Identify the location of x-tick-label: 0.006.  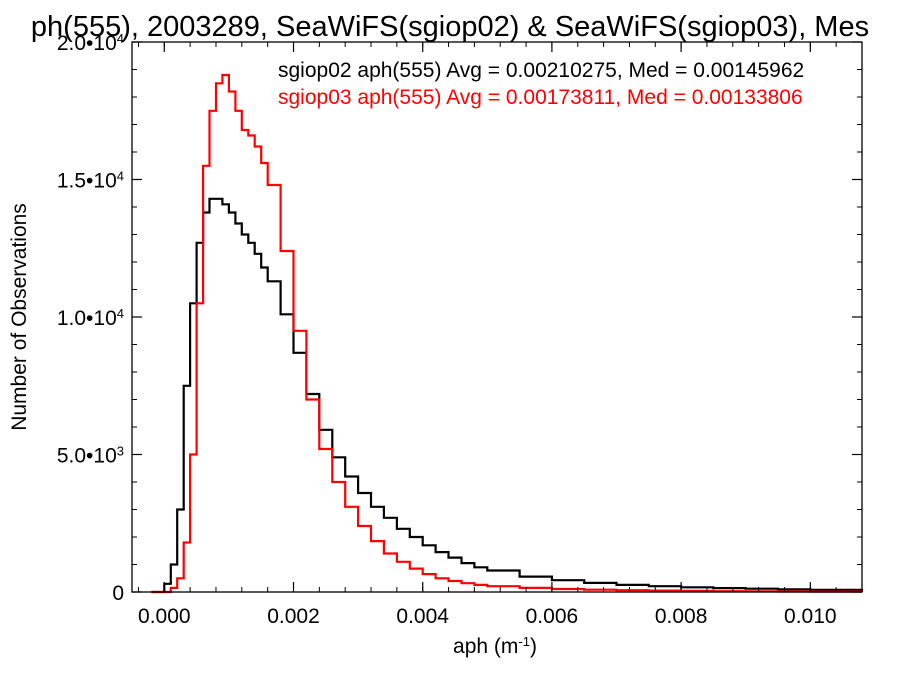
(552, 616).